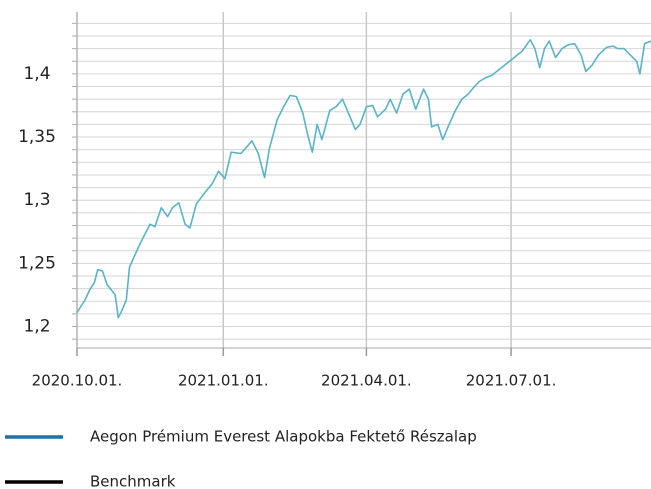  What do you see at coordinates (36, 74) in the screenshot?
I see `y-tick-label: 1,4` at bounding box center [36, 74].